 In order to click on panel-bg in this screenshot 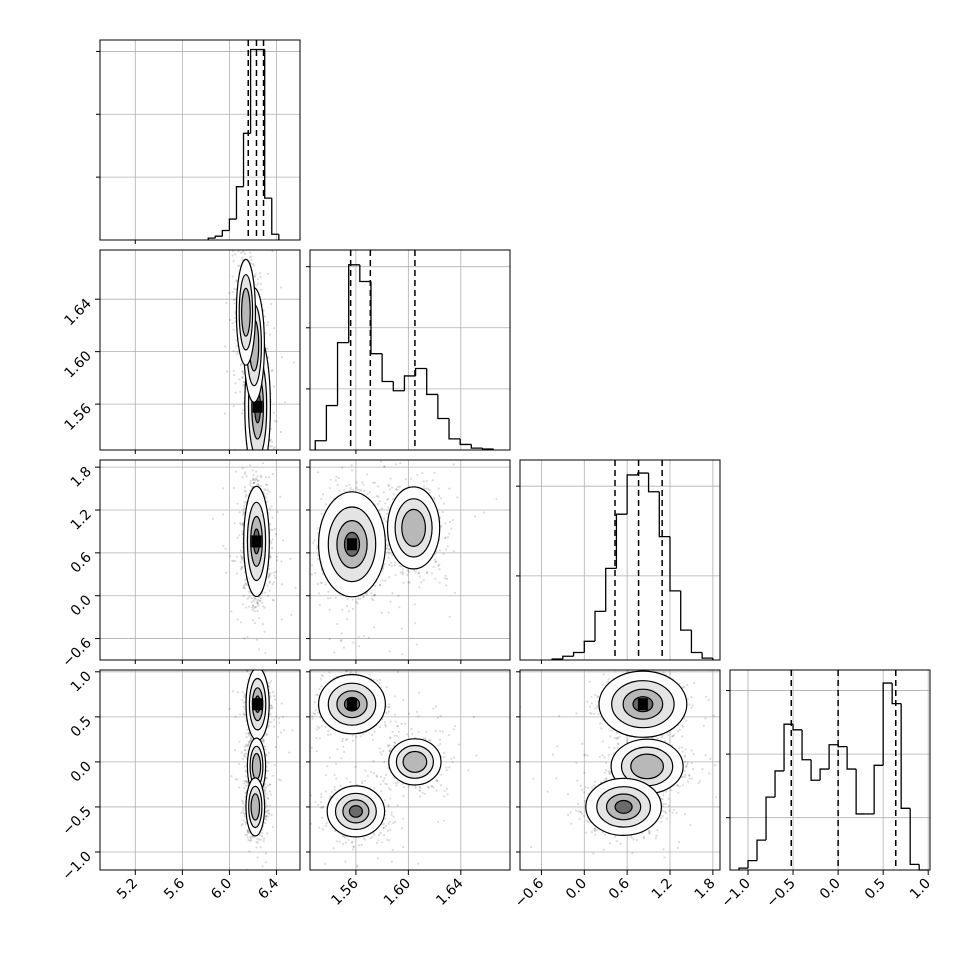, I will do `click(200, 560)`.